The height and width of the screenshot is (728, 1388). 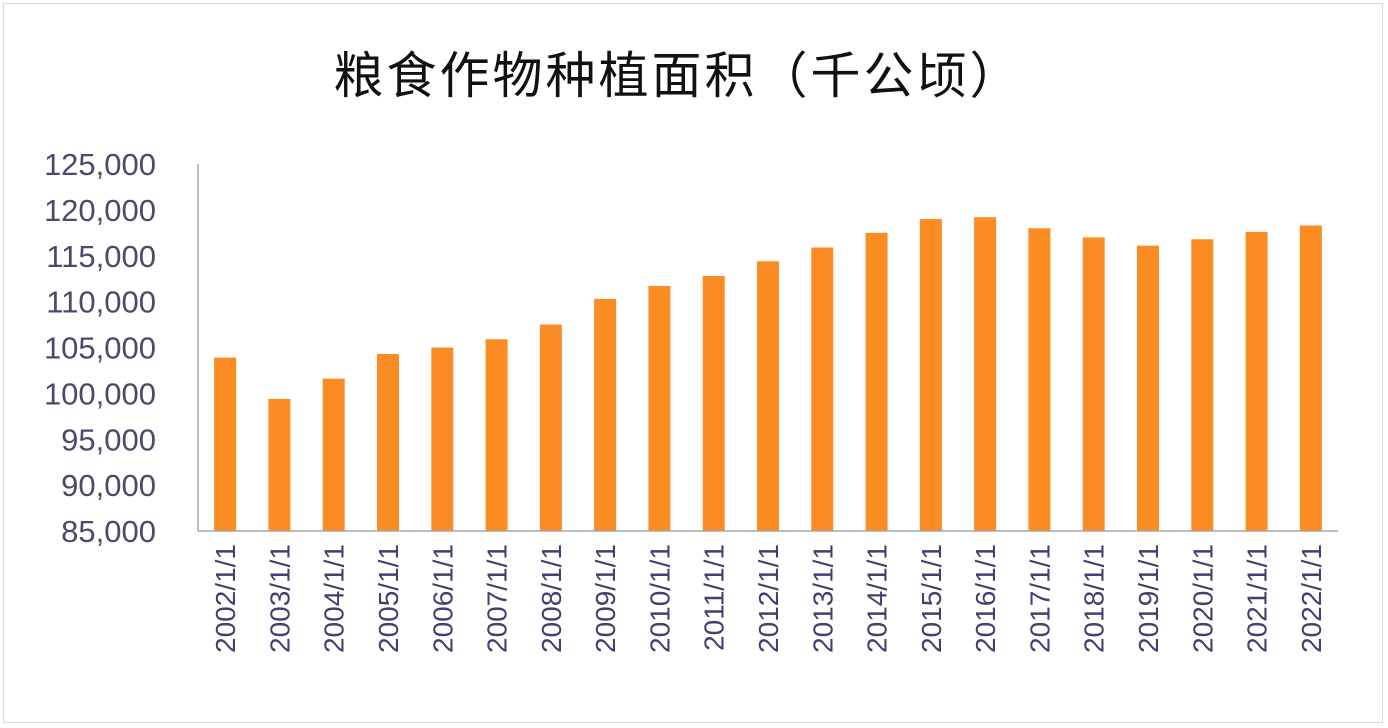 I want to click on x-tick-label: 2009/1/1, so click(x=605, y=598).